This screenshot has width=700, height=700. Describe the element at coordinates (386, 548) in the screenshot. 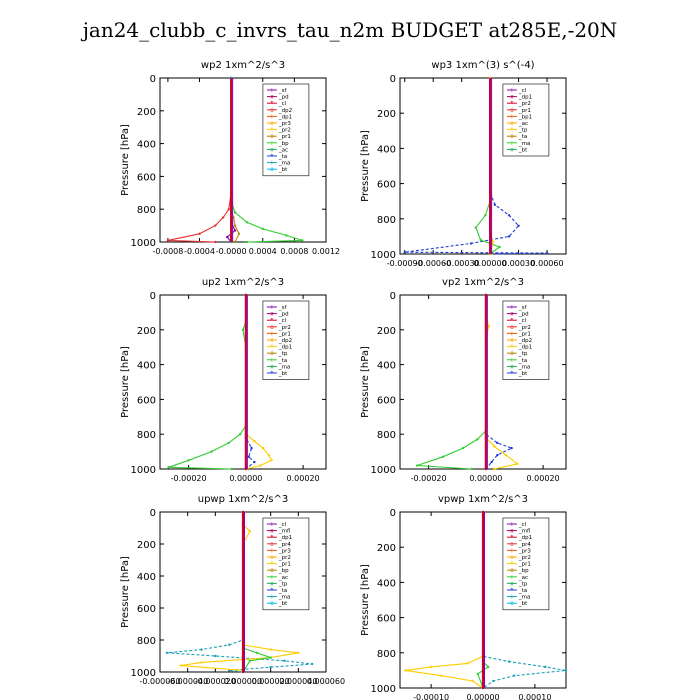

I see `y-tick-label: 200` at that location.